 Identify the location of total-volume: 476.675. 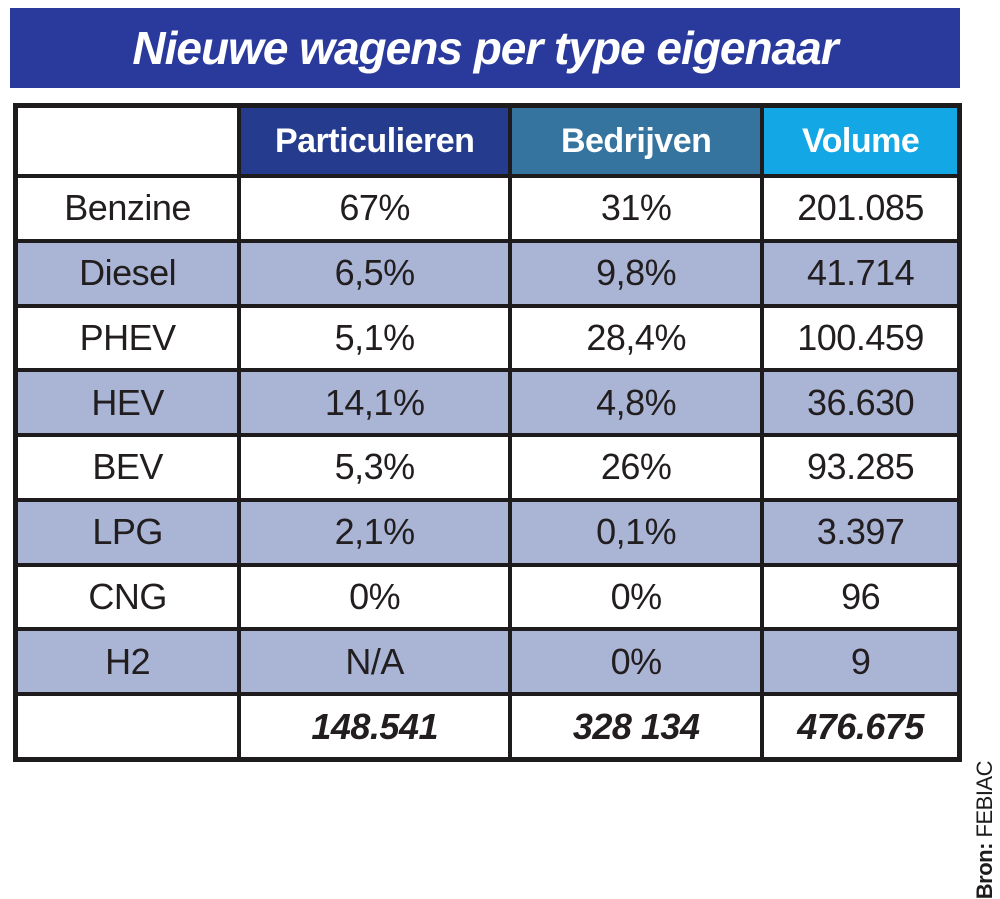
(861, 727).